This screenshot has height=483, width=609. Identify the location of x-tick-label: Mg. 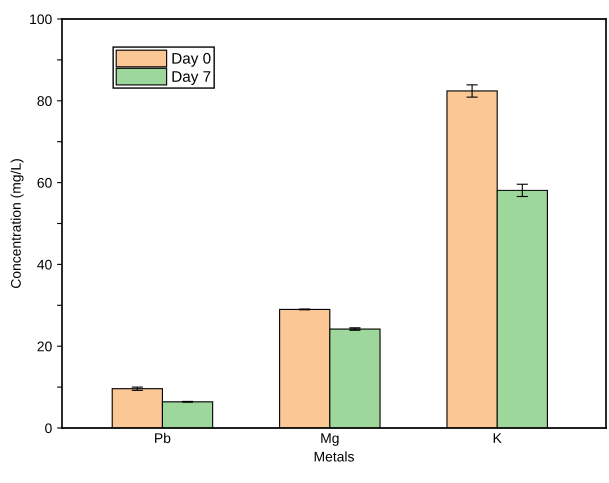
(330, 439).